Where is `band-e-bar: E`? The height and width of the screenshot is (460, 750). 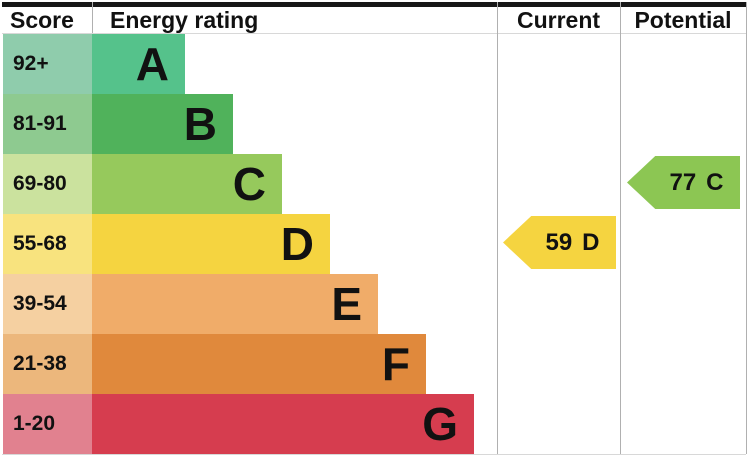
band-e-bar: E is located at coordinates (235, 304).